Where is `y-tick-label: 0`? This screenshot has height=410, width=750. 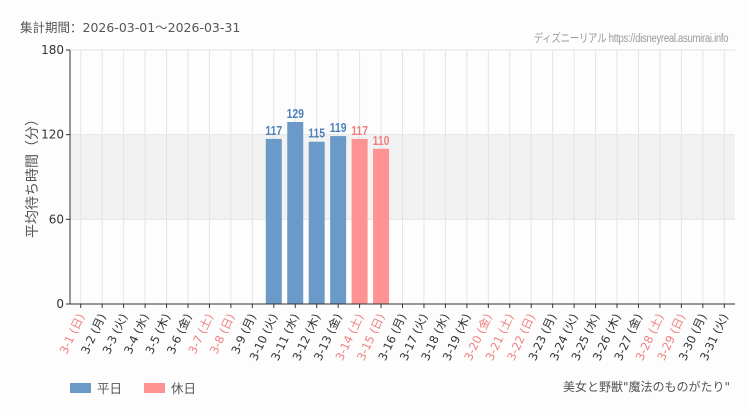 y-tick-label: 0 is located at coordinates (60, 304).